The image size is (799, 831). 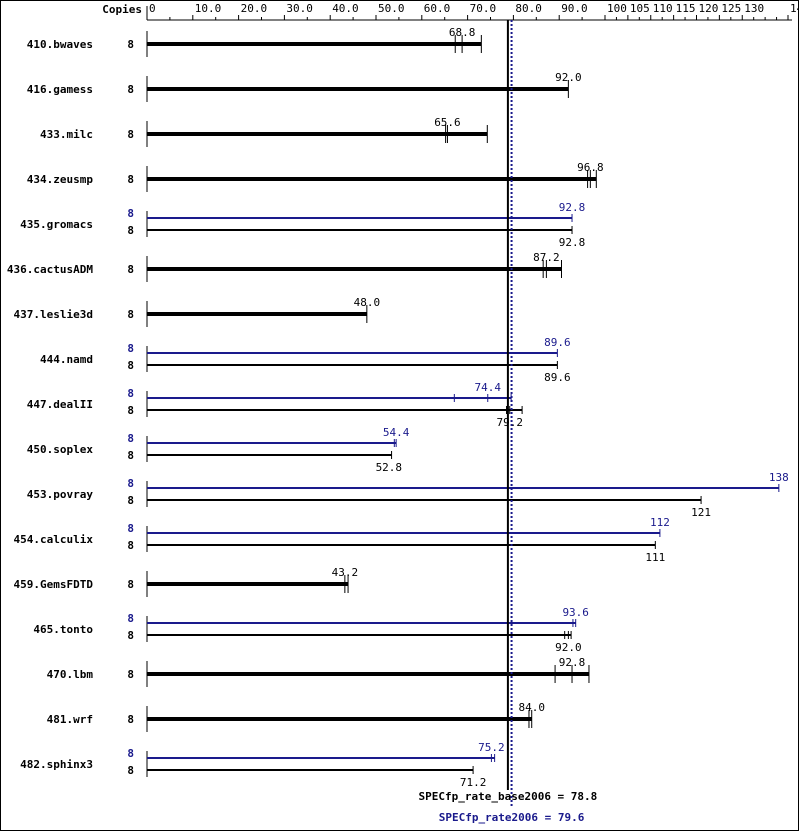 What do you see at coordinates (262, 765) in the screenshot?
I see `benchmark-row: 482.sphinx3 8 8 75.2 71.2` at bounding box center [262, 765].